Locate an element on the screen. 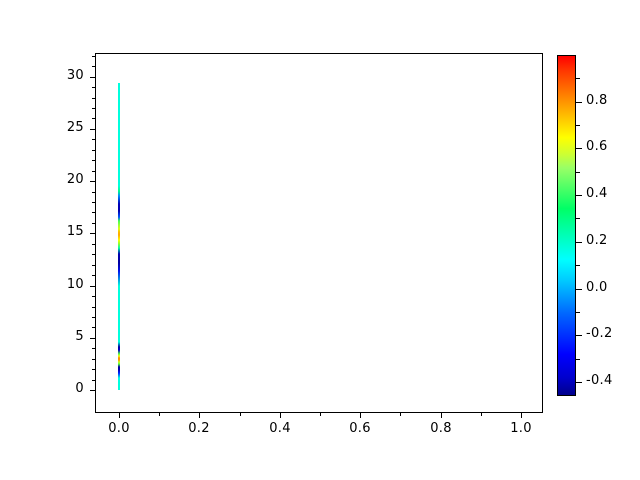 The width and height of the screenshot is (640, 480). colorbar-tick-label: -0.2 is located at coordinates (599, 333).